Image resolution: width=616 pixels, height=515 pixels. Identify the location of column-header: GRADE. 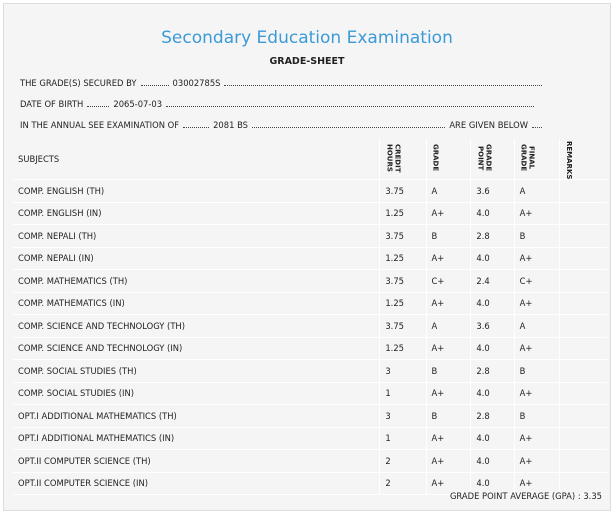
(448, 159).